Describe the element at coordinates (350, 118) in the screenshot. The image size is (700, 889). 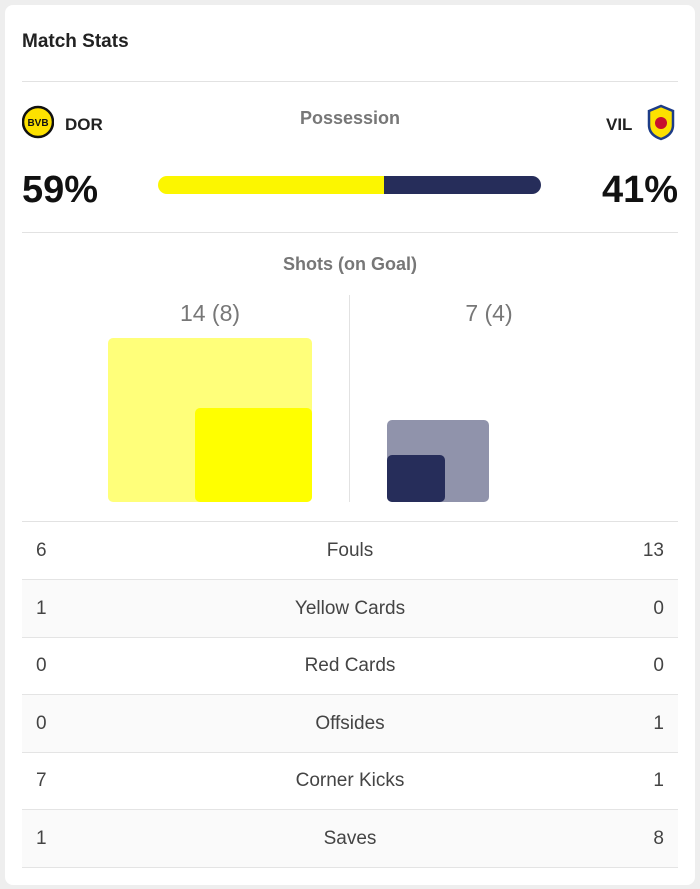
I see `possession-title: Possession` at that location.